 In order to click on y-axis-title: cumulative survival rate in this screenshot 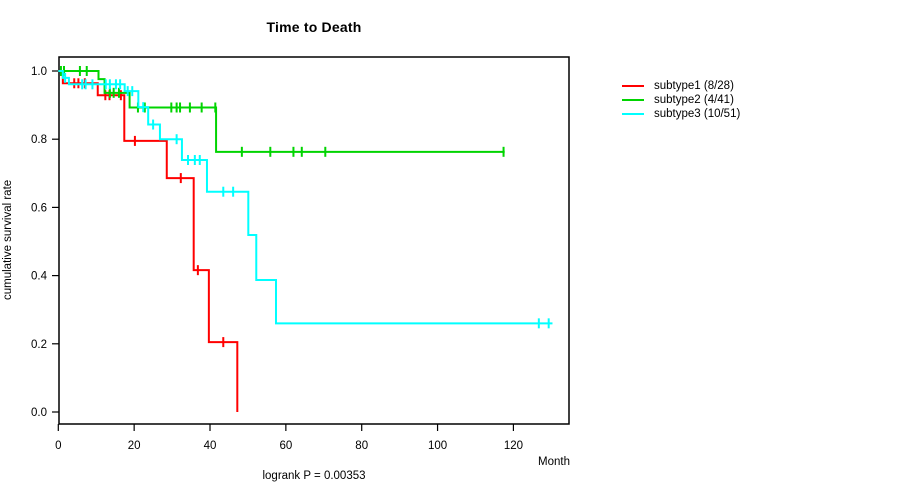, I will do `click(8, 240)`.